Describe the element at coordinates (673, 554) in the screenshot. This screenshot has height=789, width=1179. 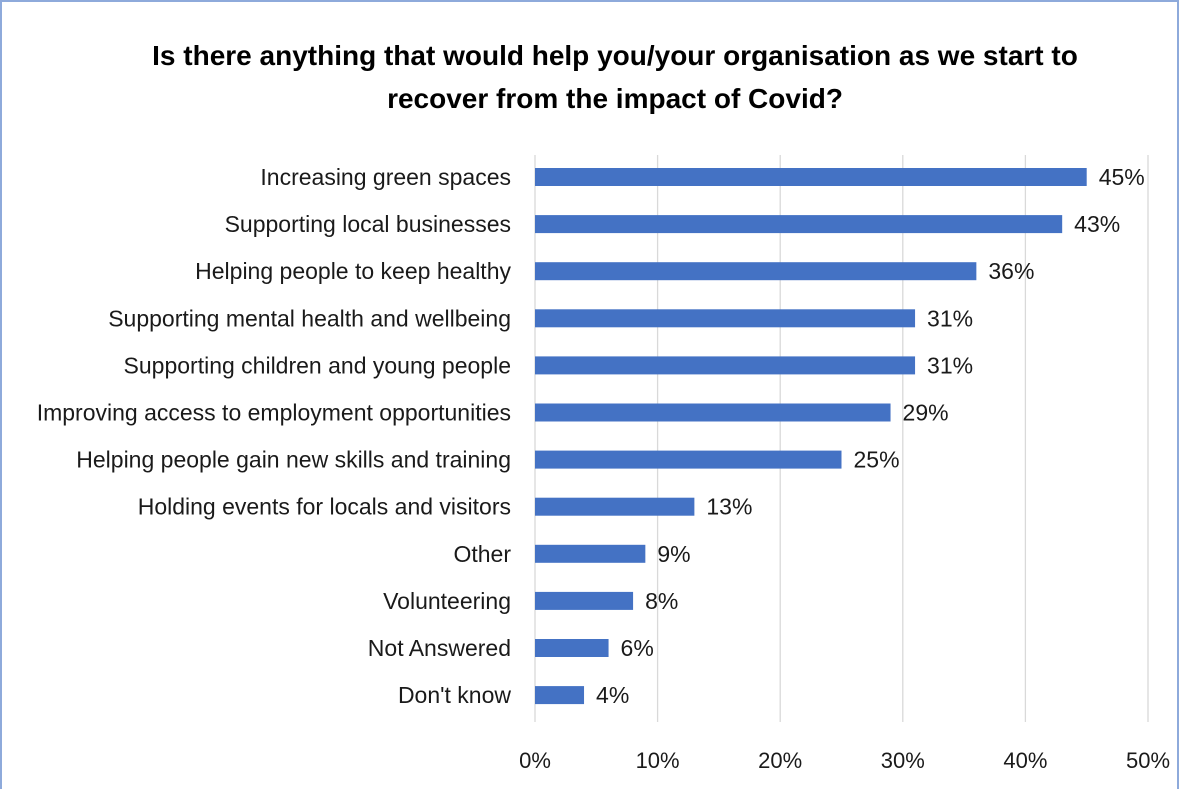
I see `data-label: 9%` at that location.